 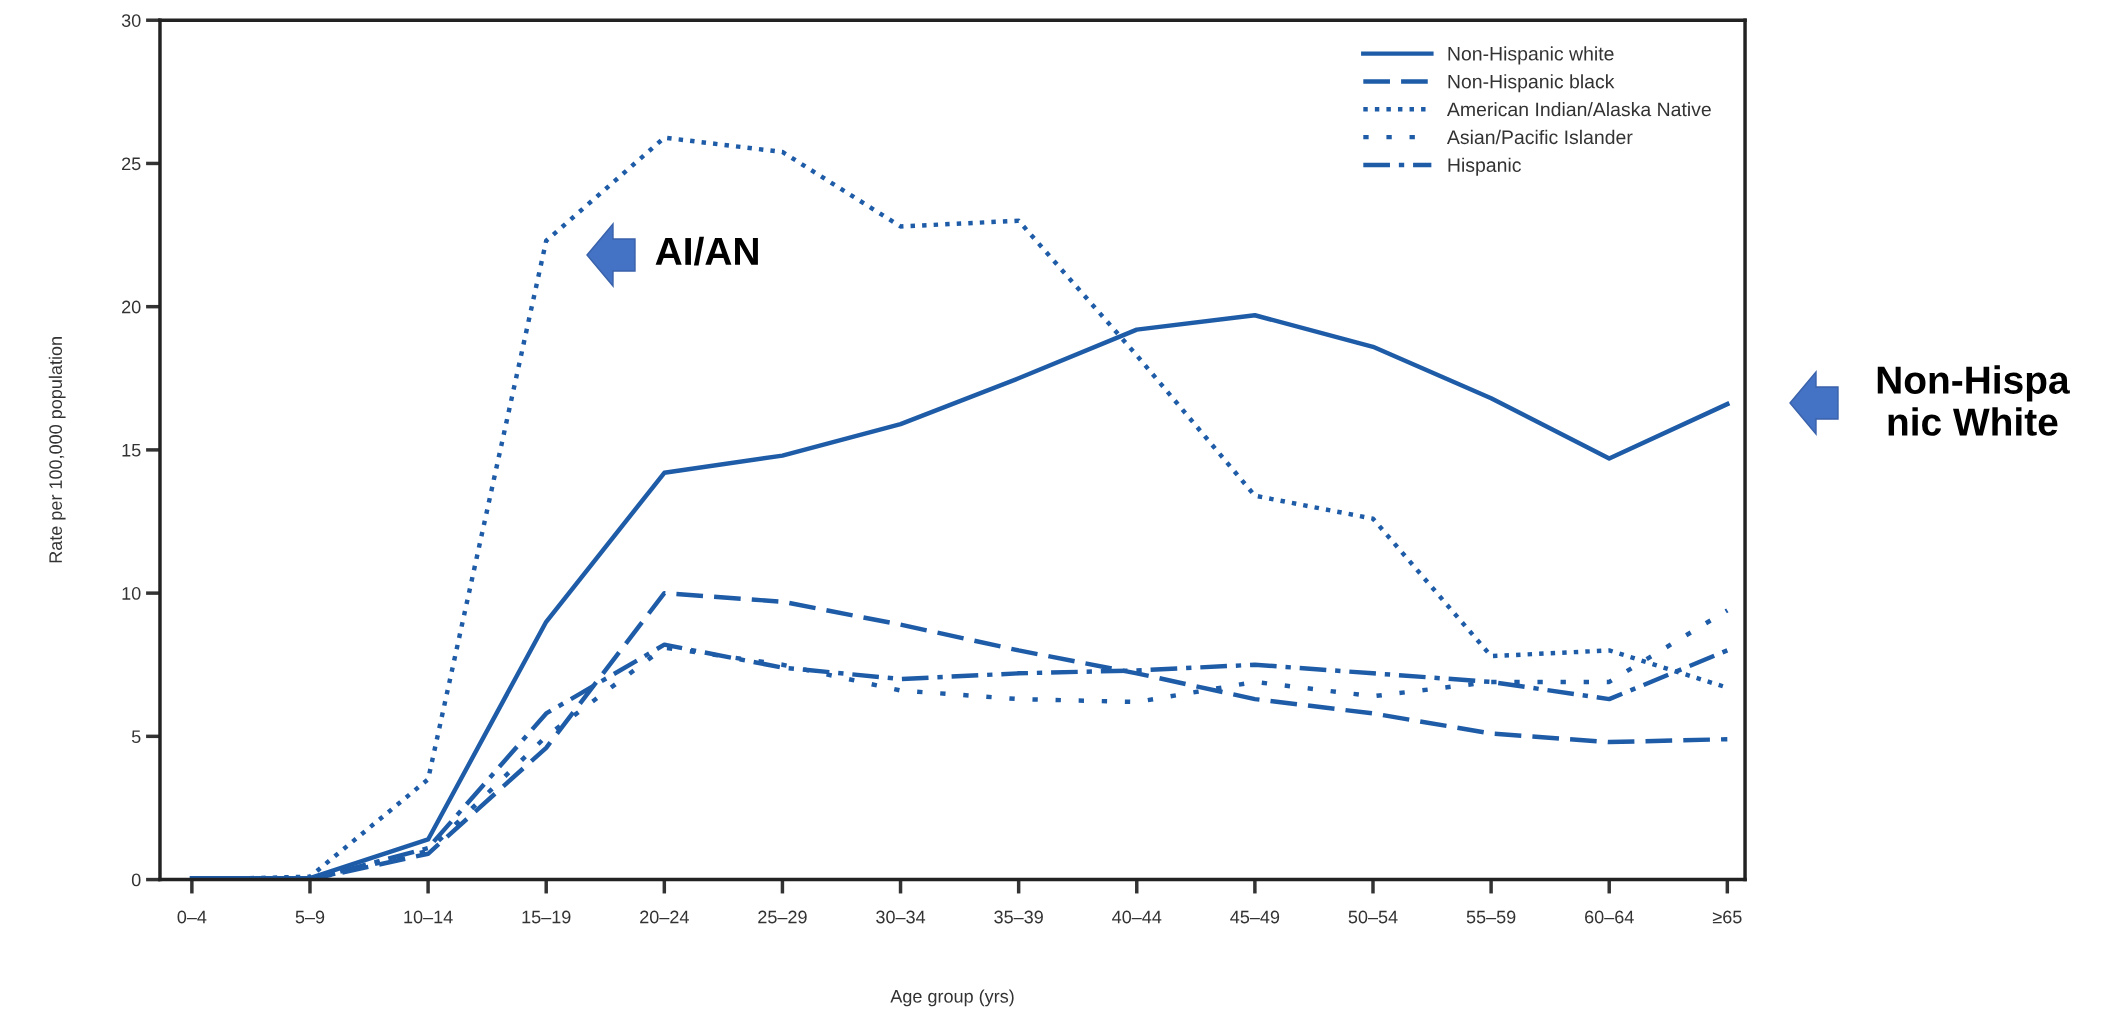 What do you see at coordinates (782, 917) in the screenshot?
I see `x-tick-label: 25–29` at bounding box center [782, 917].